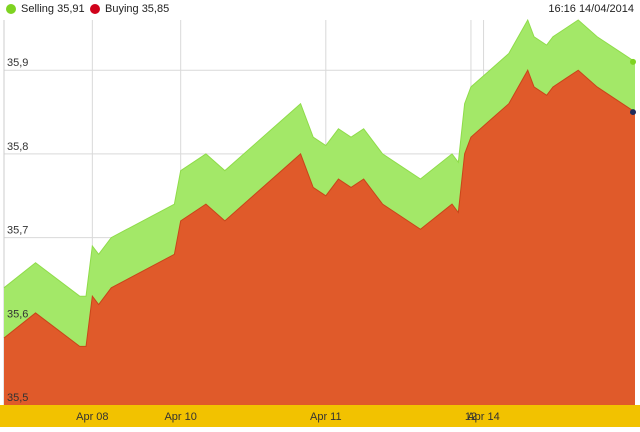 This screenshot has height=432, width=640. What do you see at coordinates (11, 9) in the screenshot?
I see `selling-legend-dot-icon` at bounding box center [11, 9].